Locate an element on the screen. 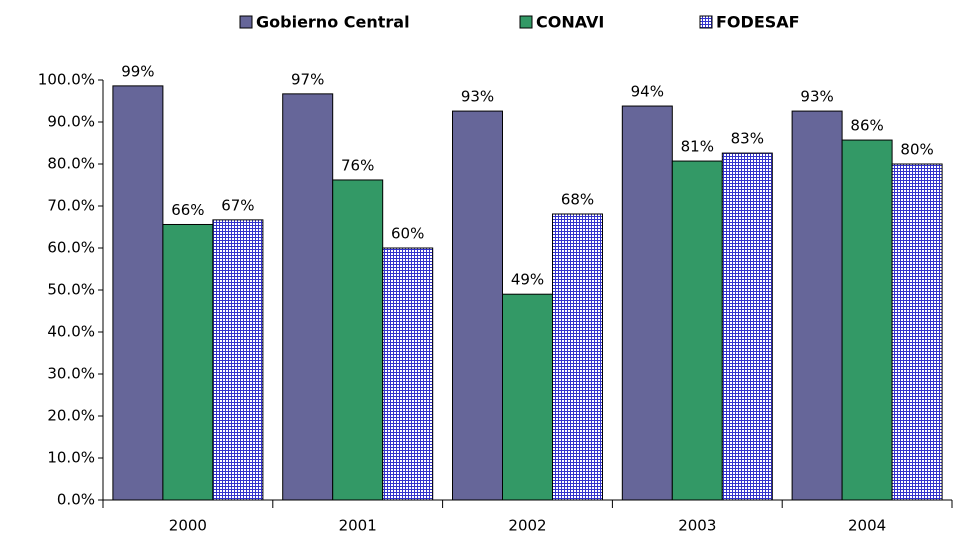  y-tick-label: 60.0% is located at coordinates (71, 248).